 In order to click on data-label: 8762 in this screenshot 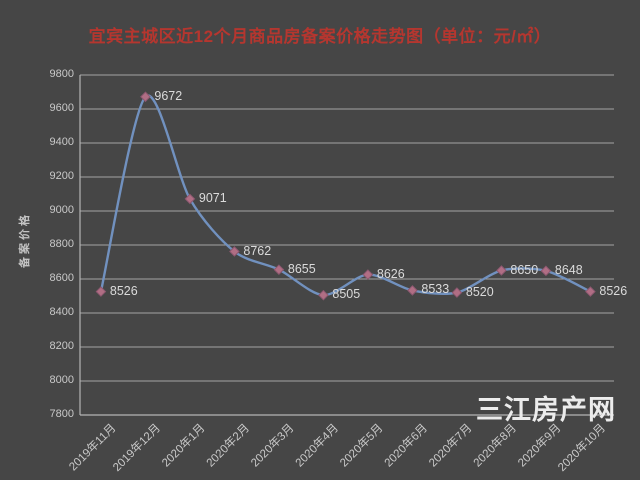, I will do `click(257, 250)`.